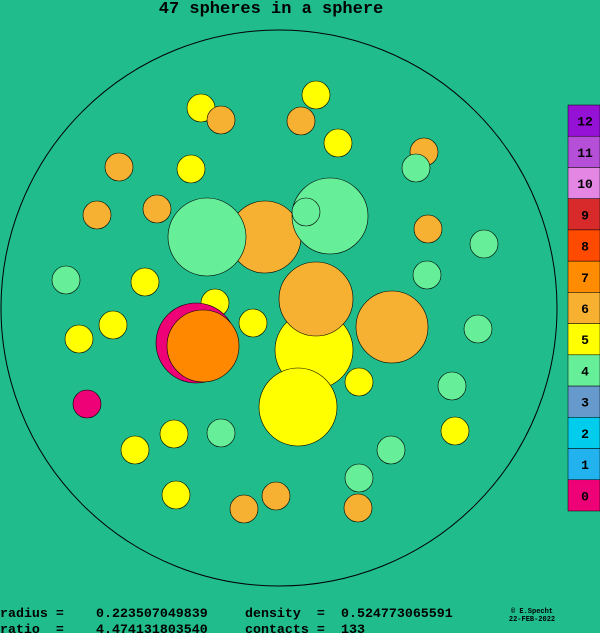 The image size is (600, 633). I want to click on legend-label: 5, so click(585, 340).